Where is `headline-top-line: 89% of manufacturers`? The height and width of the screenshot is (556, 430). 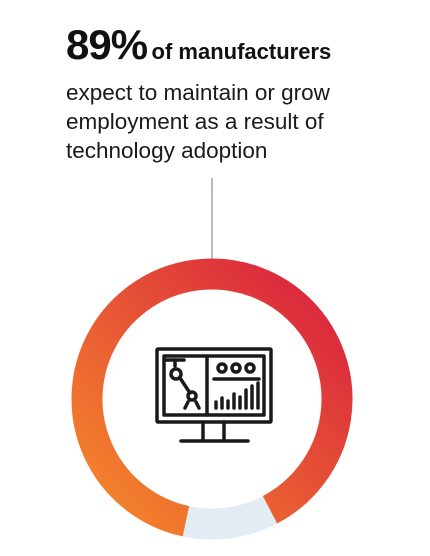 headline-top-line: 89% of manufacturers is located at coordinates (241, 50).